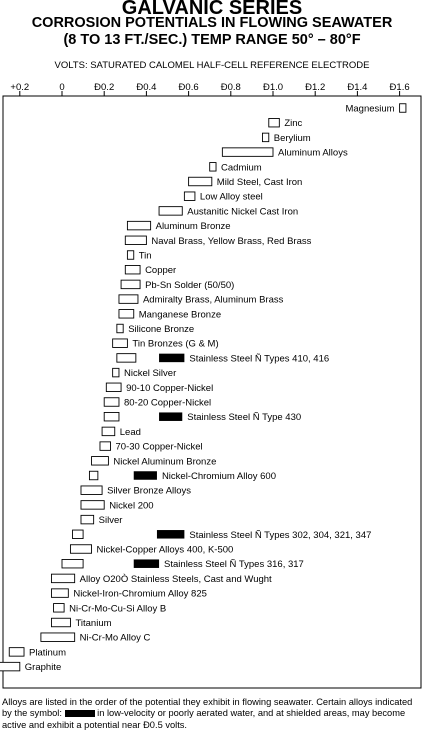 This screenshot has height=731, width=424. What do you see at coordinates (241, 167) in the screenshot?
I see `material-label-cadmium: Cadmium` at bounding box center [241, 167].